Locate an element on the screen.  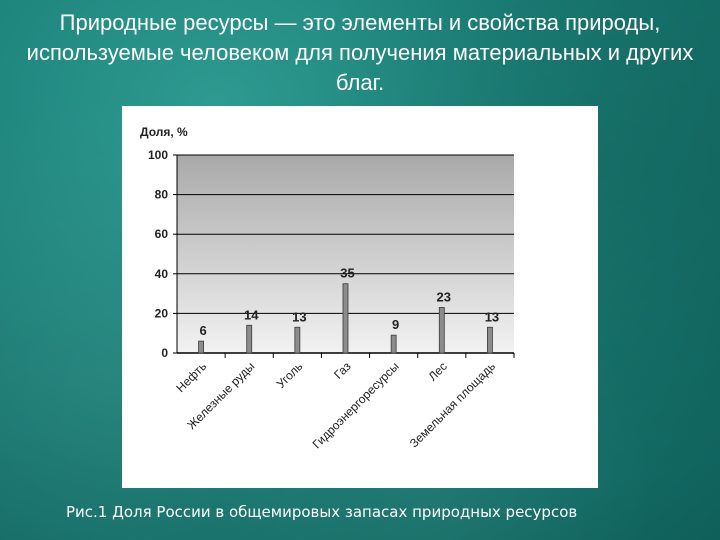
x-tick-label: Гидроэнергоресурсы is located at coordinates (356, 405).